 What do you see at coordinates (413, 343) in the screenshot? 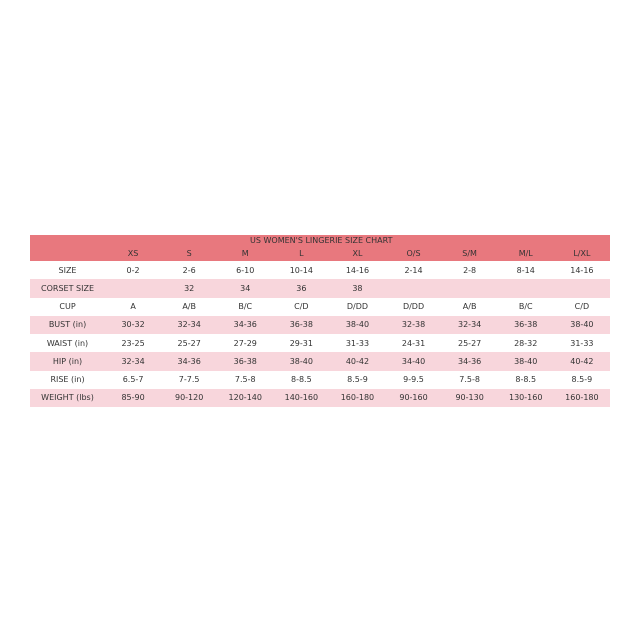
I see `table-cell: 24-31` at bounding box center [413, 343].